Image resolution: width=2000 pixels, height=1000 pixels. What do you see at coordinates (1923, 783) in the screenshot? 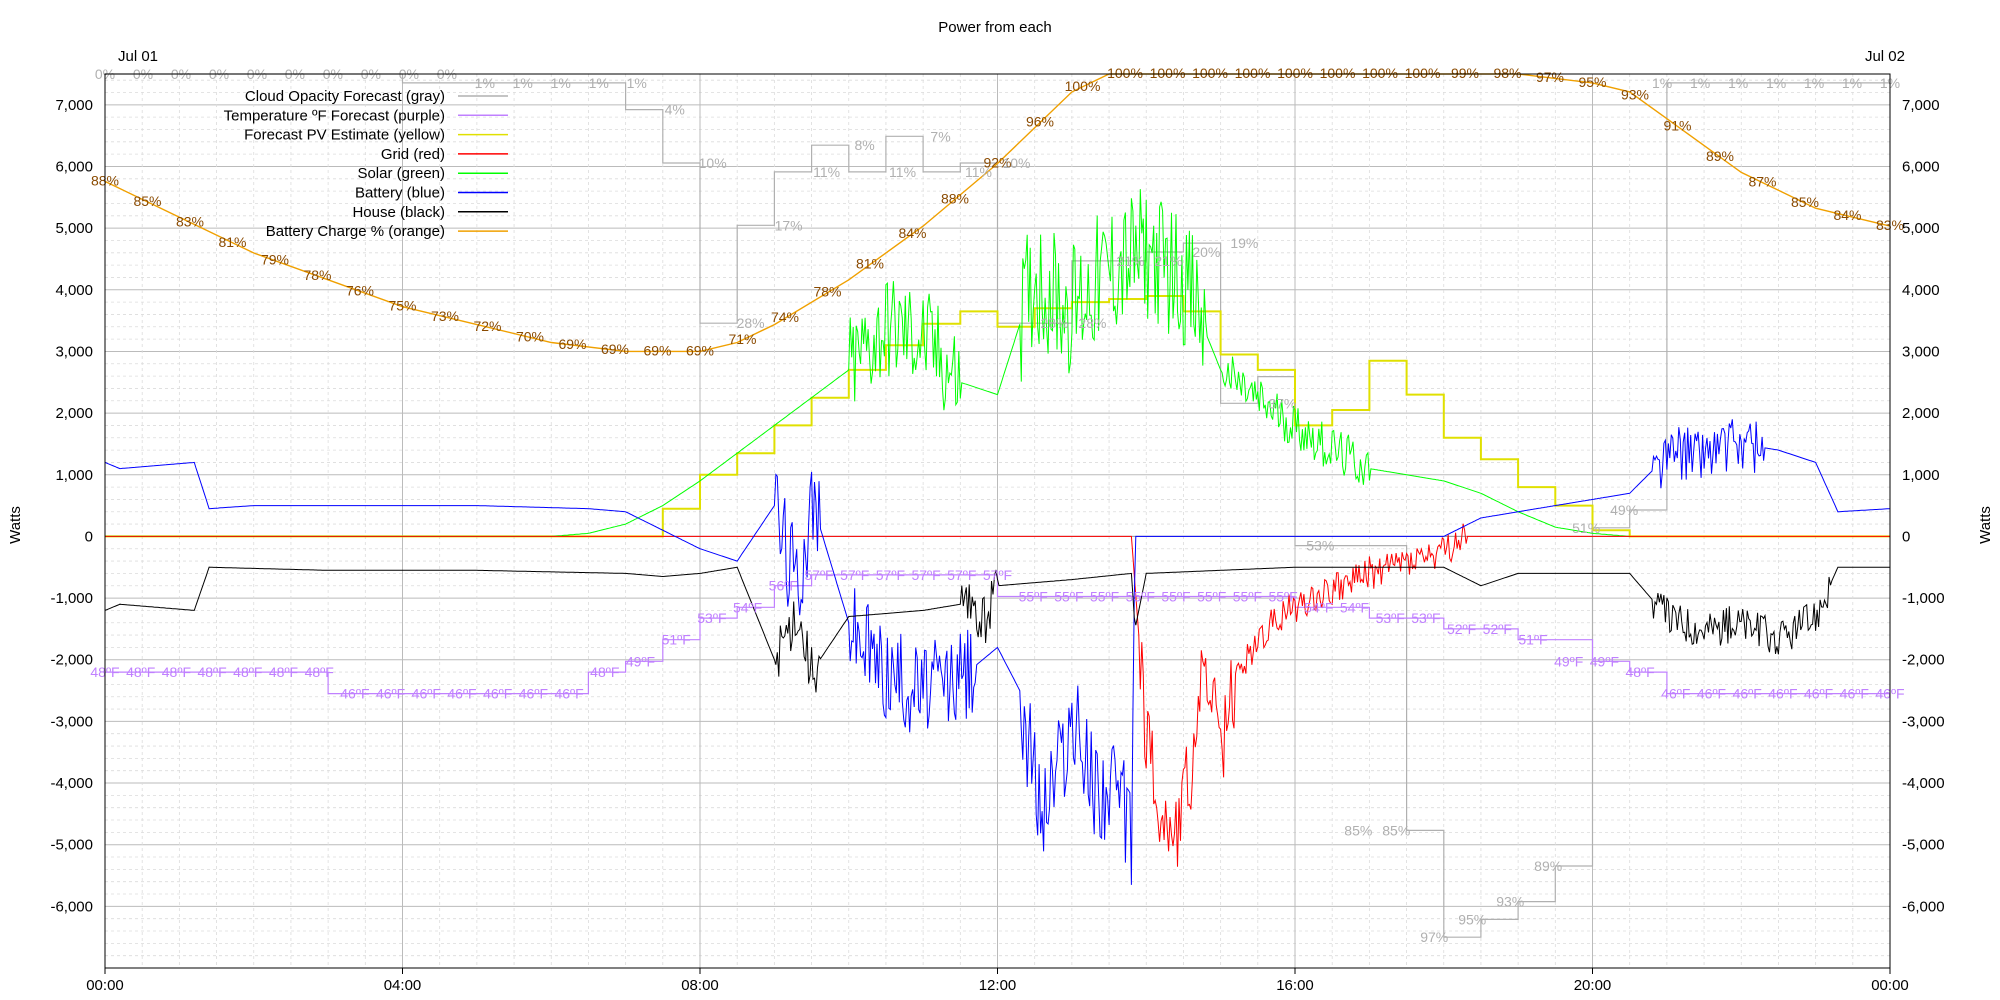
I see `y-tick-label-right: -4,000` at bounding box center [1923, 783].